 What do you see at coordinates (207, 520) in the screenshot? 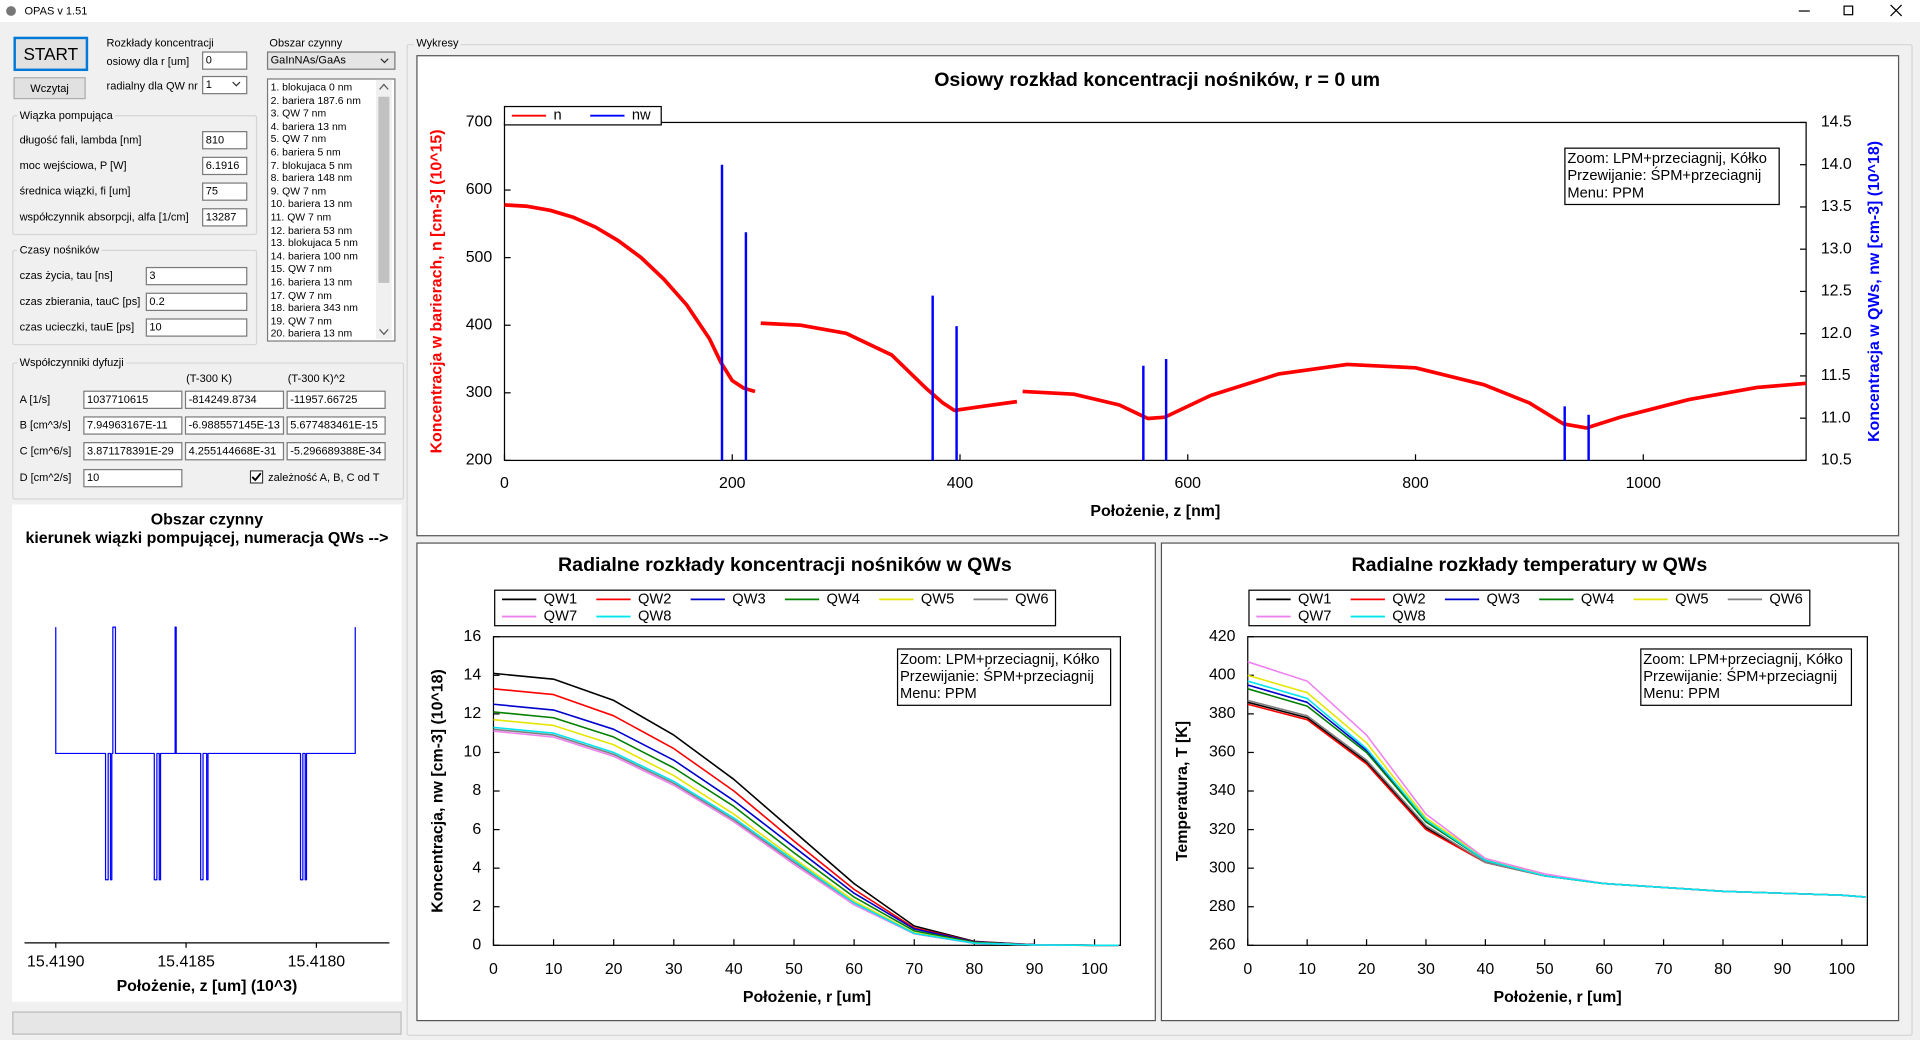
I see `chart-title: Obszar czynny` at bounding box center [207, 520].